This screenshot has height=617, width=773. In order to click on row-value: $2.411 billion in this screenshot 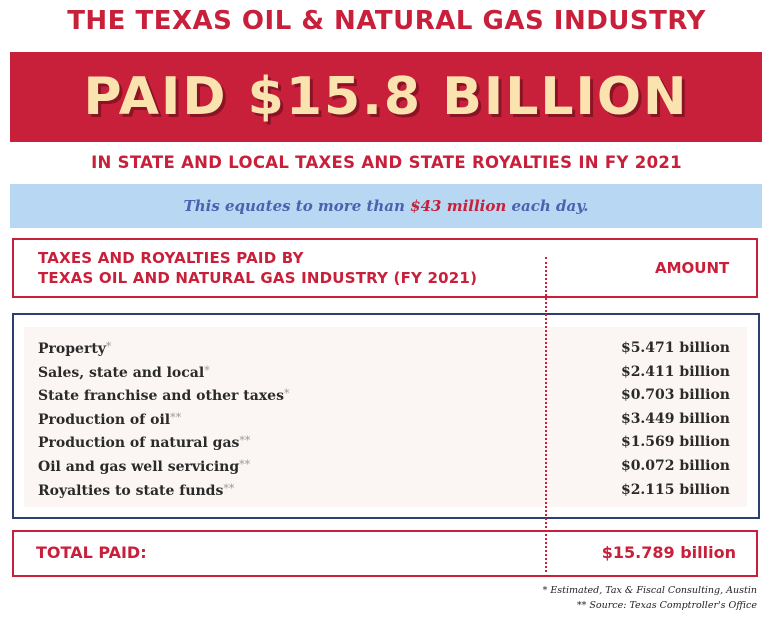, I will do `click(675, 371)`.